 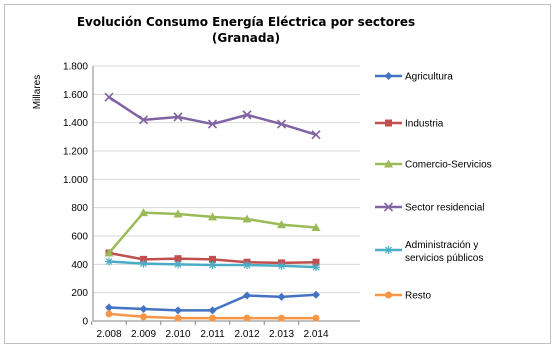 What do you see at coordinates (79, 237) in the screenshot?
I see `y-tick-label: 600` at bounding box center [79, 237].